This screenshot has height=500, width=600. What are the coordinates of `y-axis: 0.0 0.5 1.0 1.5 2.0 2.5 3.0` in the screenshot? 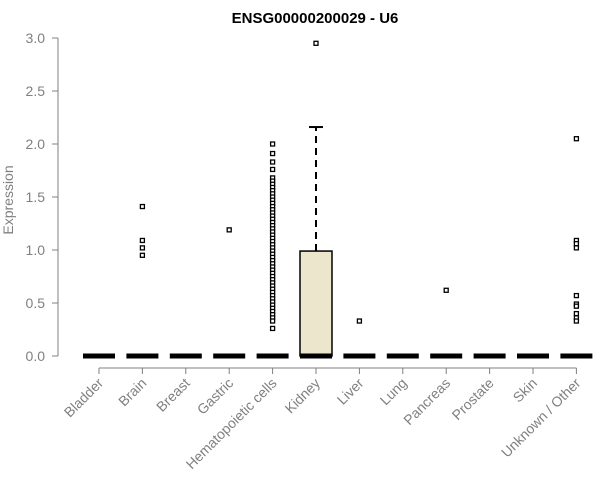 It's located at (42, 197).